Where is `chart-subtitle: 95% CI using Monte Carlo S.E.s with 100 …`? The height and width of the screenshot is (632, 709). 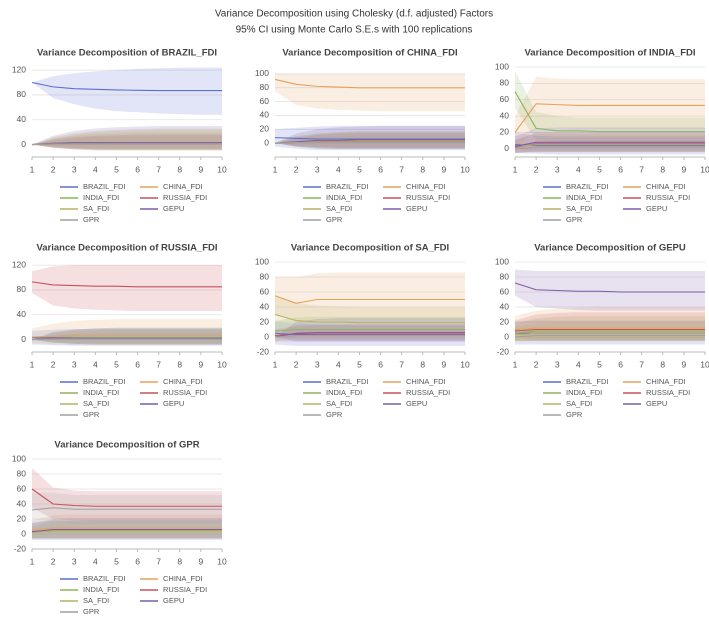 chart-subtitle: 95% CI using Monte Carlo S.E.s with 100 … is located at coordinates (354, 30).